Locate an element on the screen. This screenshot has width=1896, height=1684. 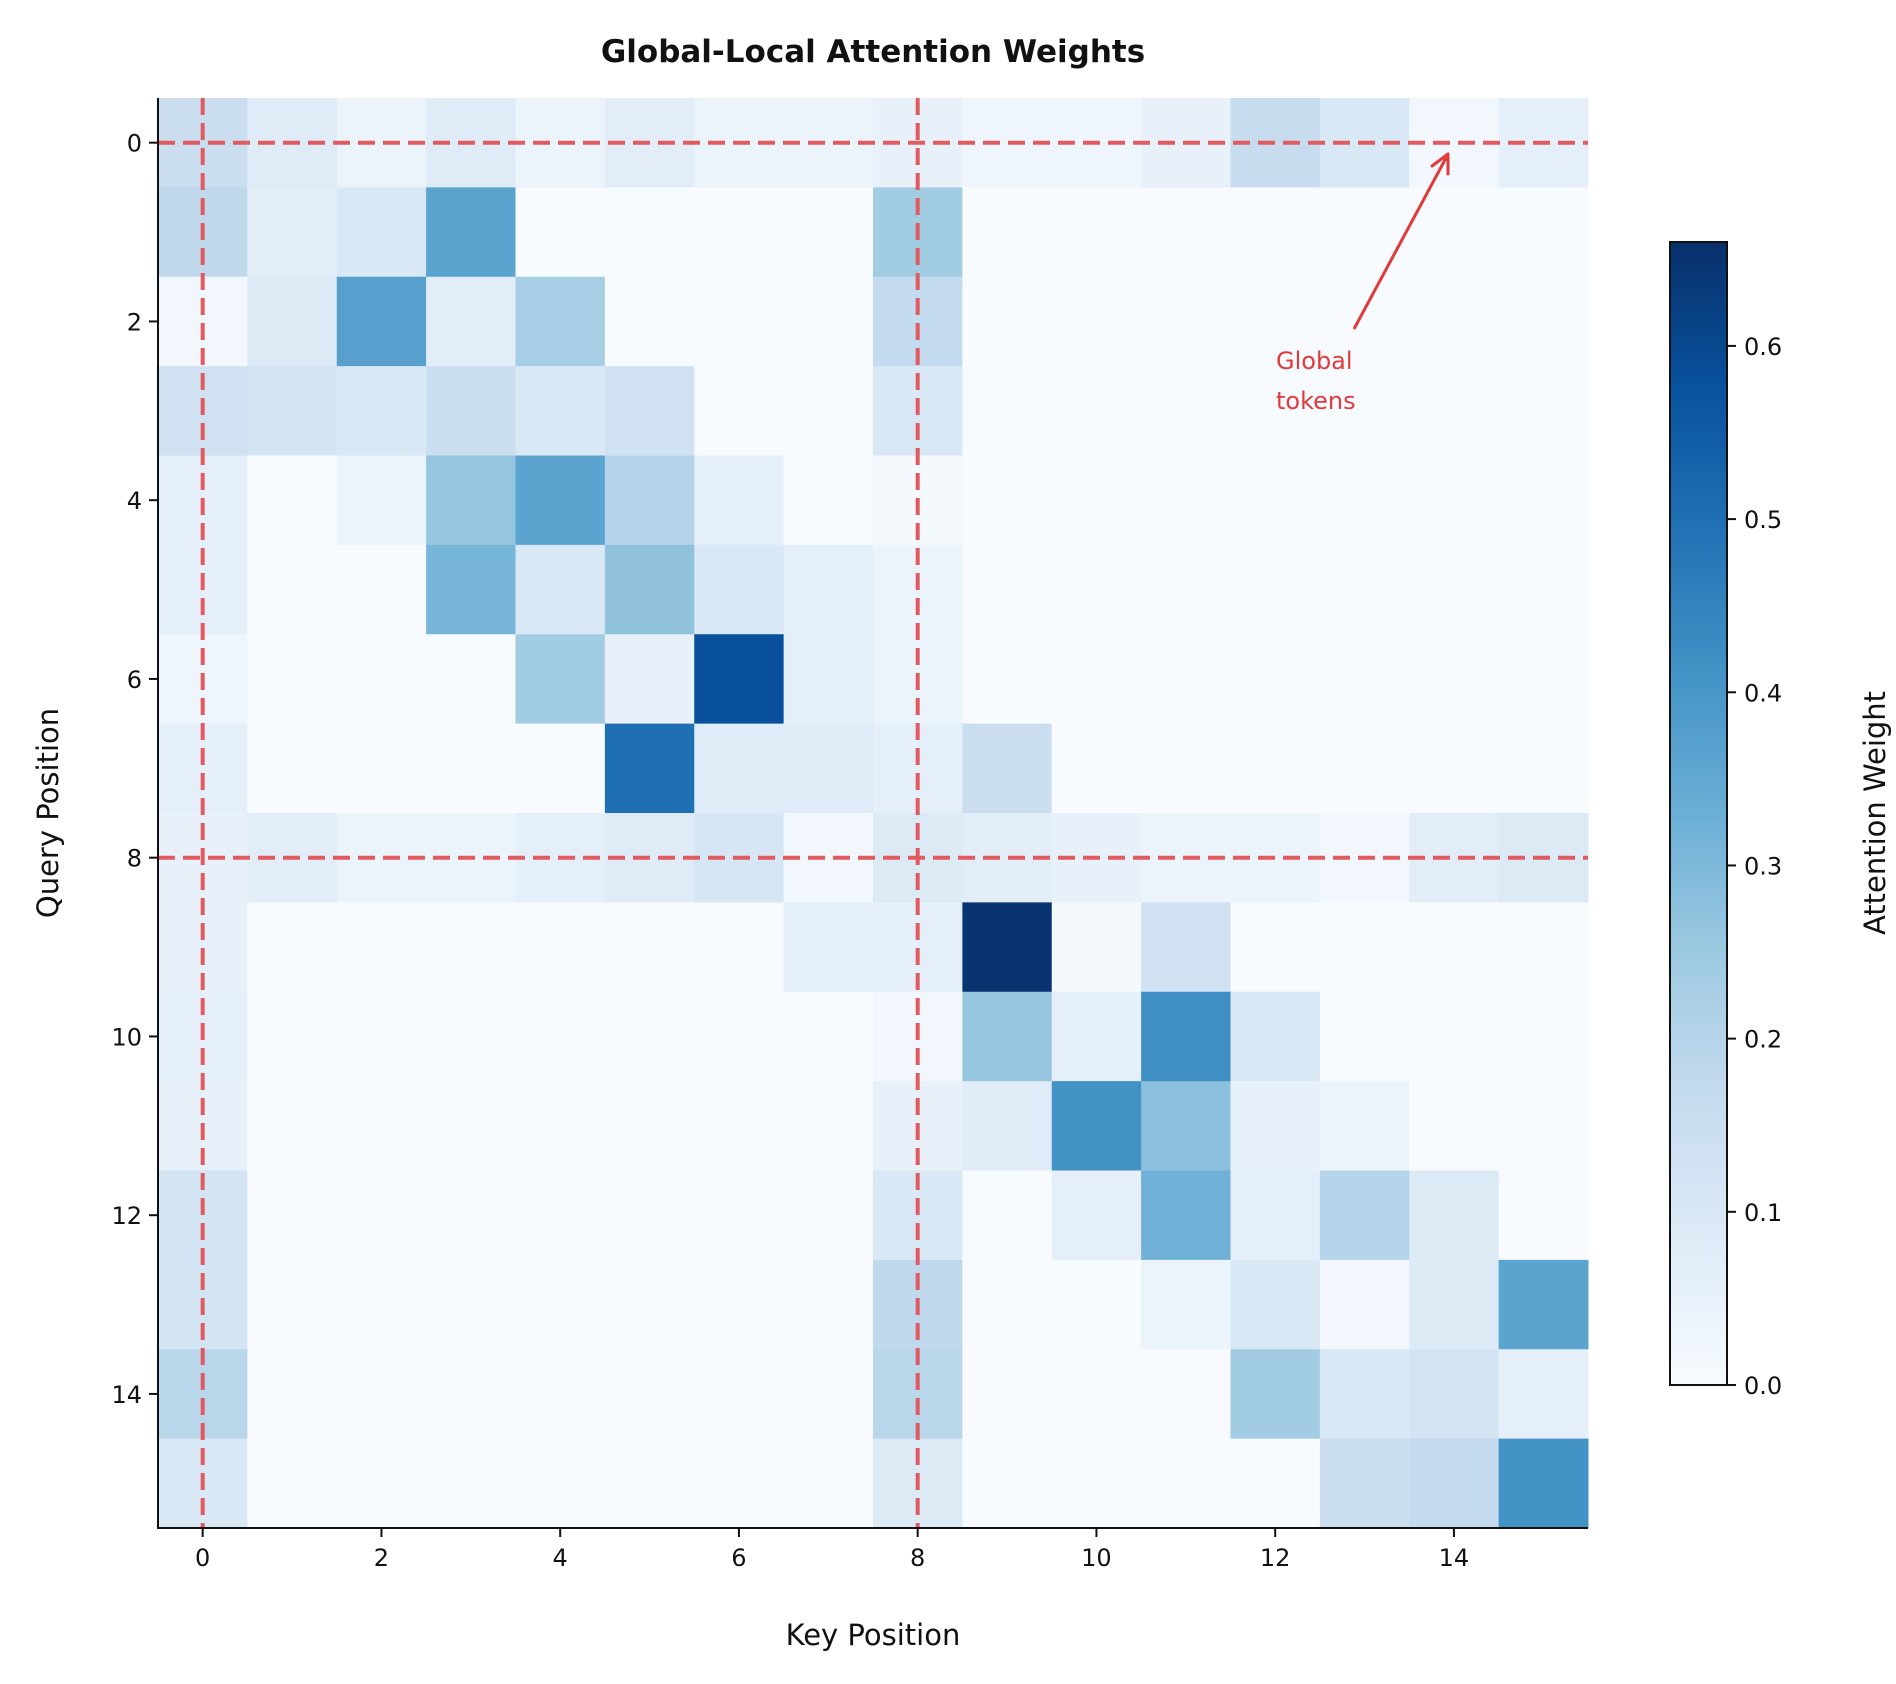
y-axis-label: Query Position is located at coordinates (48, 813).